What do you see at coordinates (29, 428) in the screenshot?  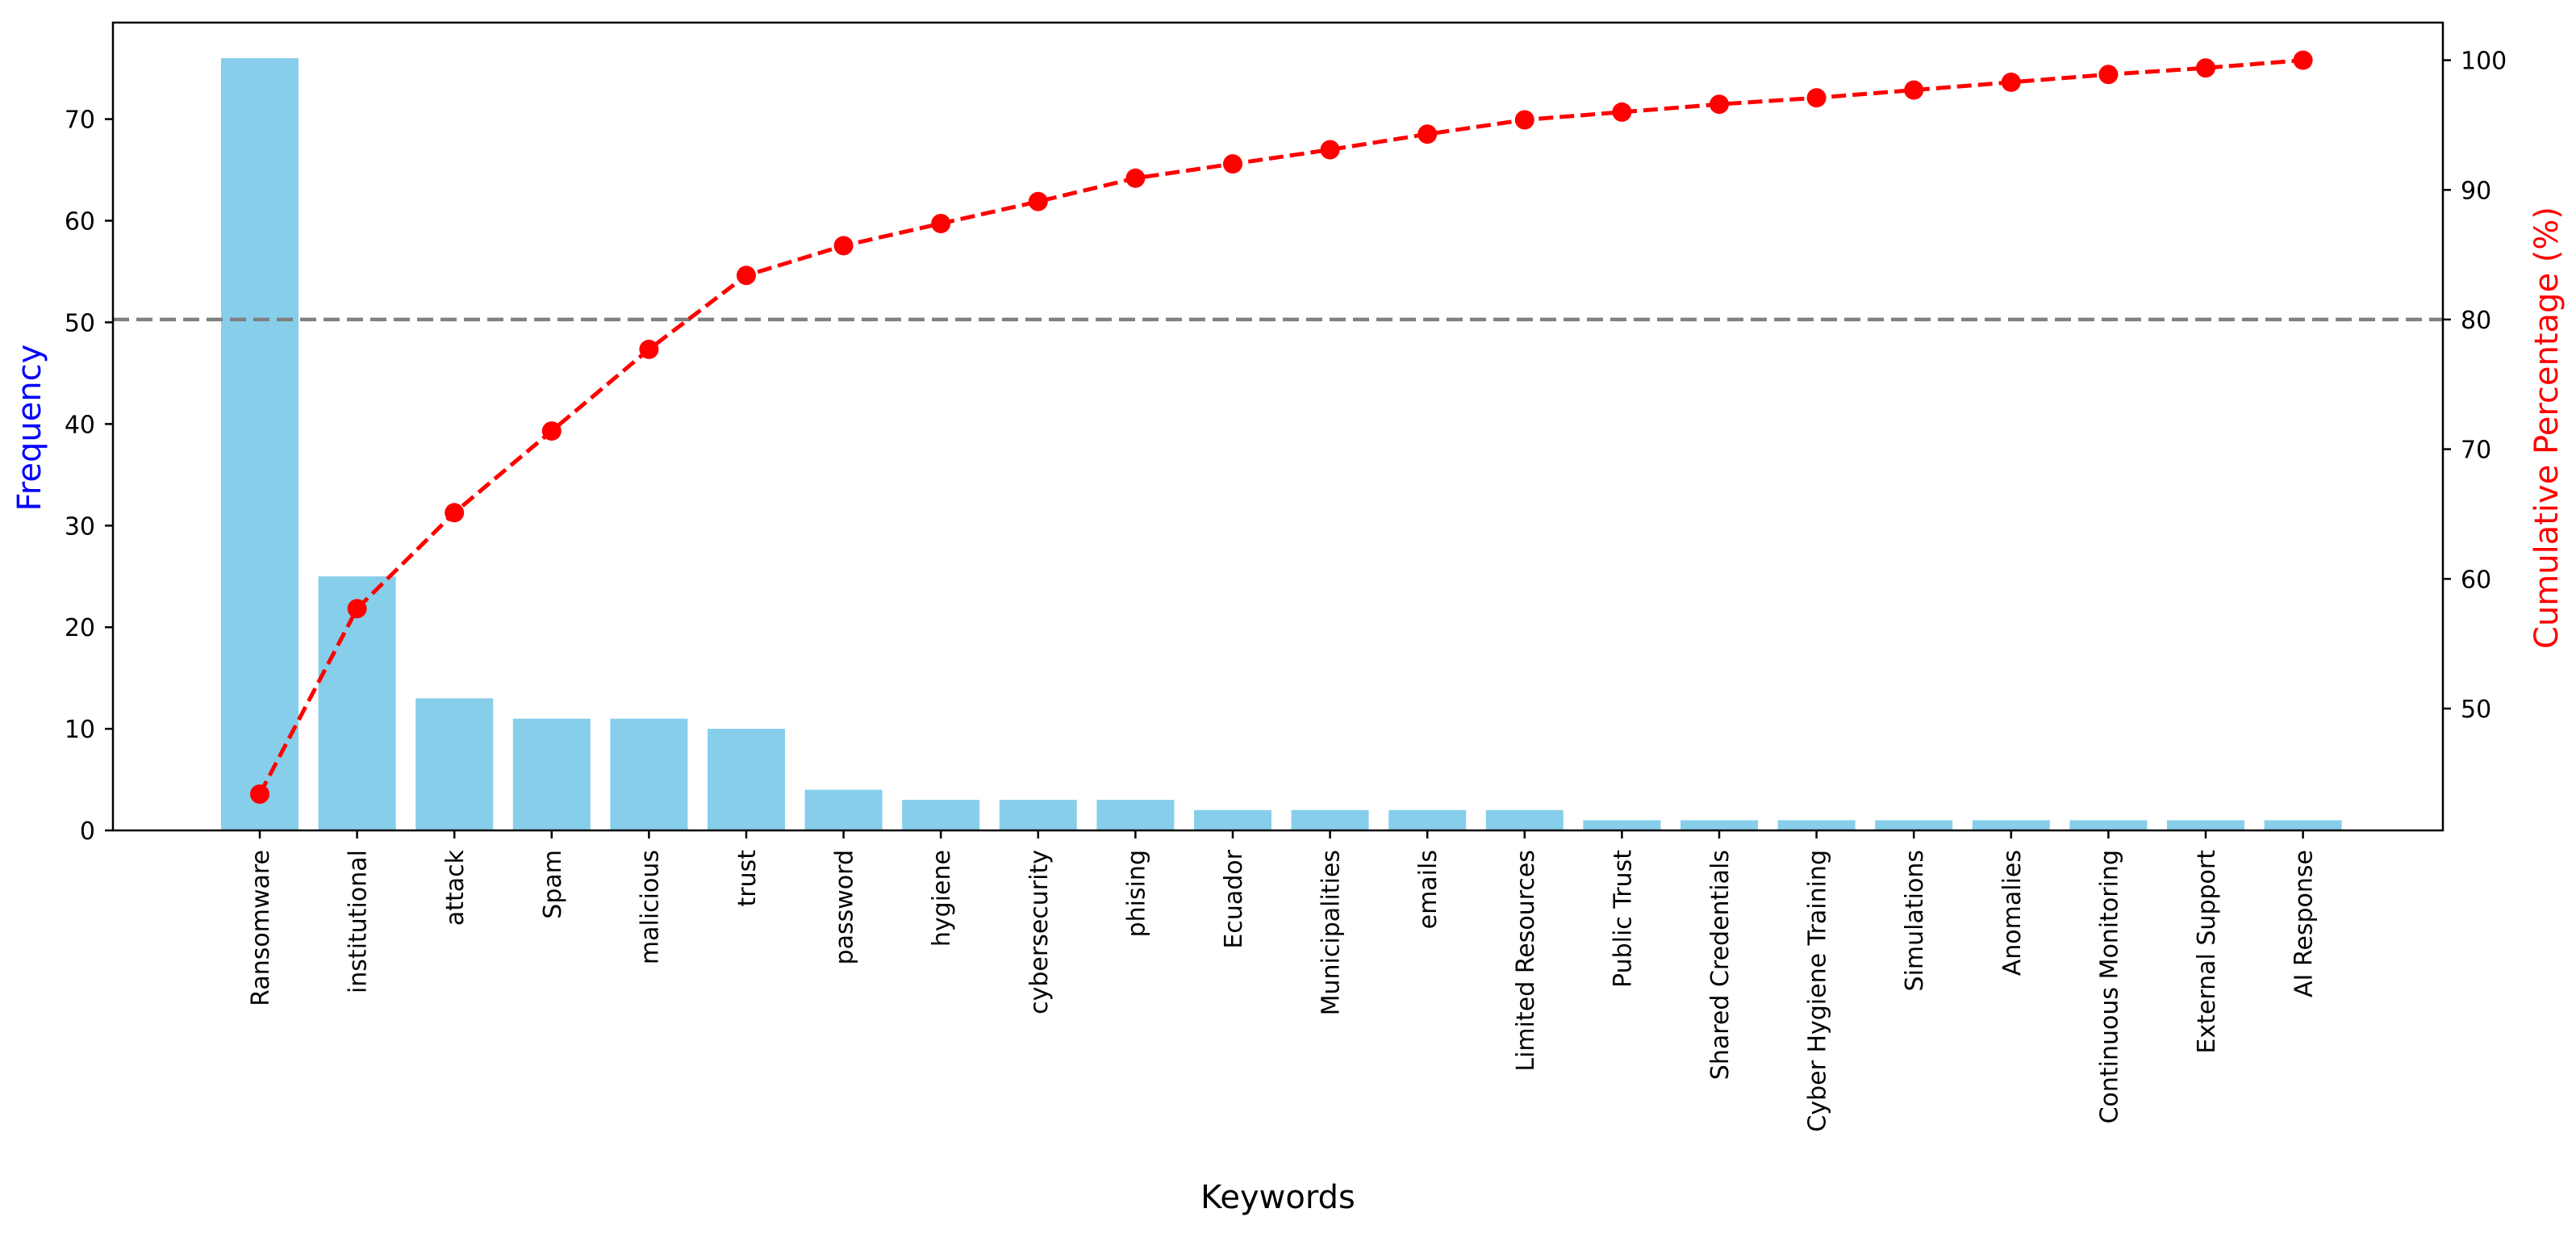 I see `y-axis-title: Frequency` at bounding box center [29, 428].